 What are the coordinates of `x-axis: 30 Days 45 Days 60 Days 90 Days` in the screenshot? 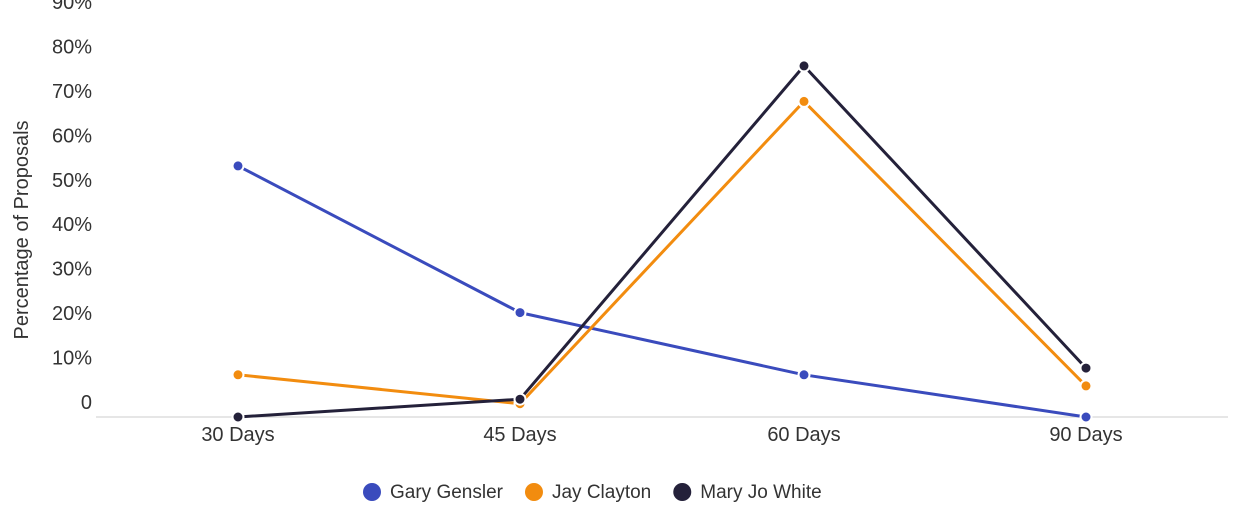 It's located at (661, 435).